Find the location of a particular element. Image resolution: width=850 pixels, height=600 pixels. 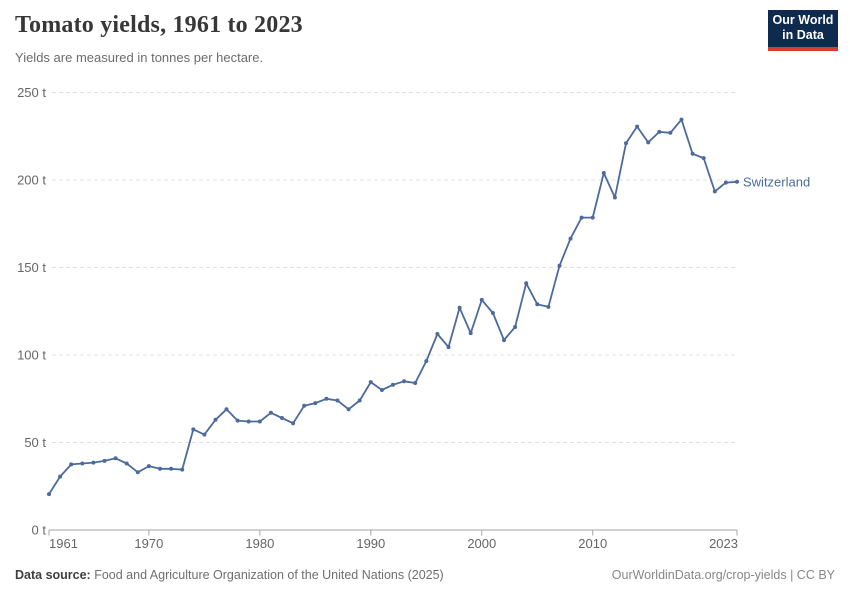

data-point-1982 is located at coordinates (282, 418).